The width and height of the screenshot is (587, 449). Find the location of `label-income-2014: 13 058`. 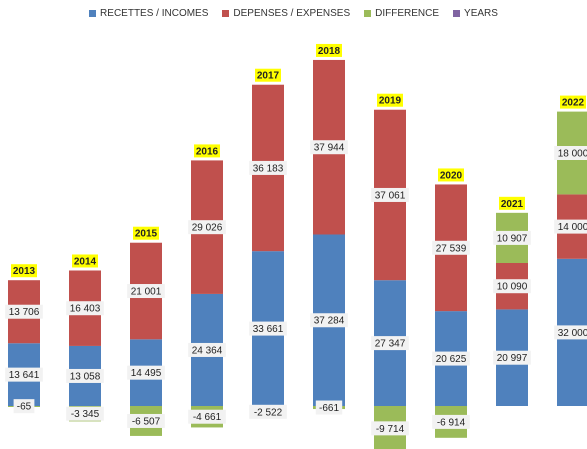

label-income-2014: 13 058 is located at coordinates (85, 376).